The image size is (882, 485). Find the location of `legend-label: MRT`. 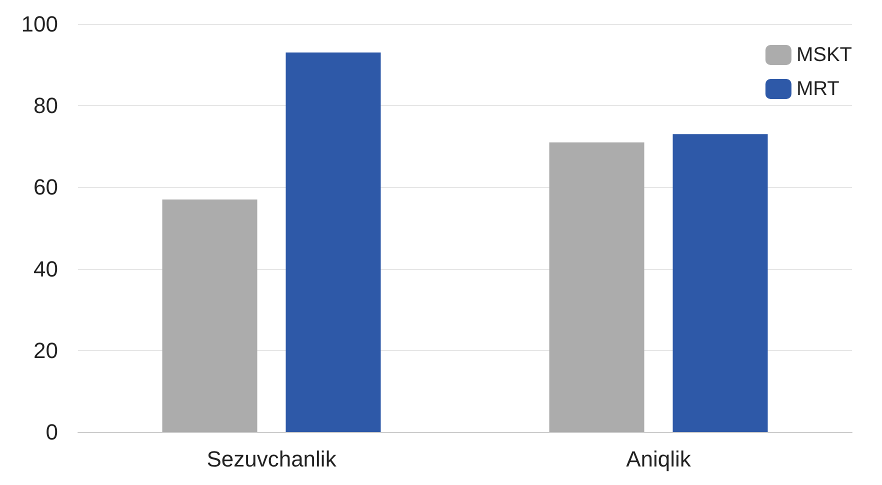

legend-label: MRT is located at coordinates (818, 89).